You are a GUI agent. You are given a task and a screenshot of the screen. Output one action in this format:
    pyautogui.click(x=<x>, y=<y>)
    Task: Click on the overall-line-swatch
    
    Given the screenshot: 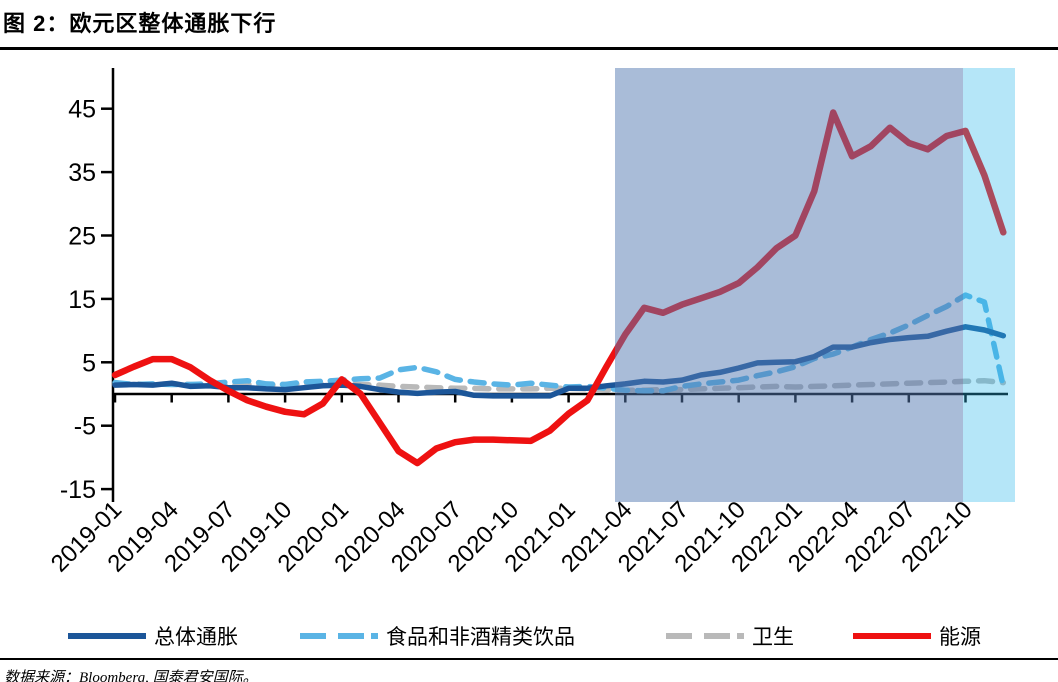 What is the action you would take?
    pyautogui.click(x=107, y=636)
    